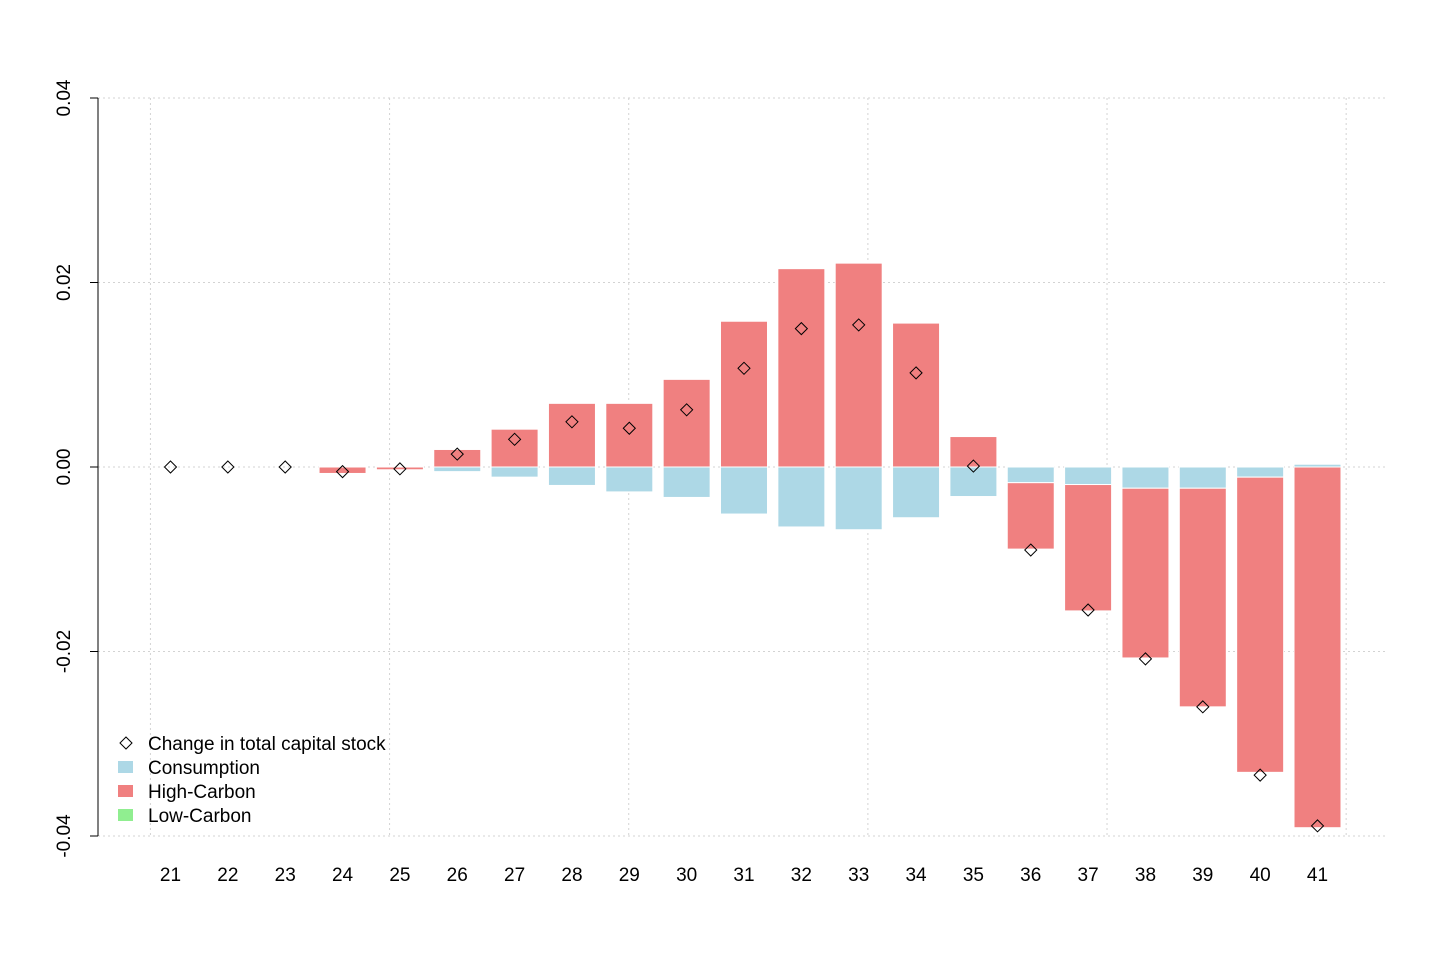 The height and width of the screenshot is (960, 1440). I want to click on legend-label: Low-Carbon, so click(200, 816).